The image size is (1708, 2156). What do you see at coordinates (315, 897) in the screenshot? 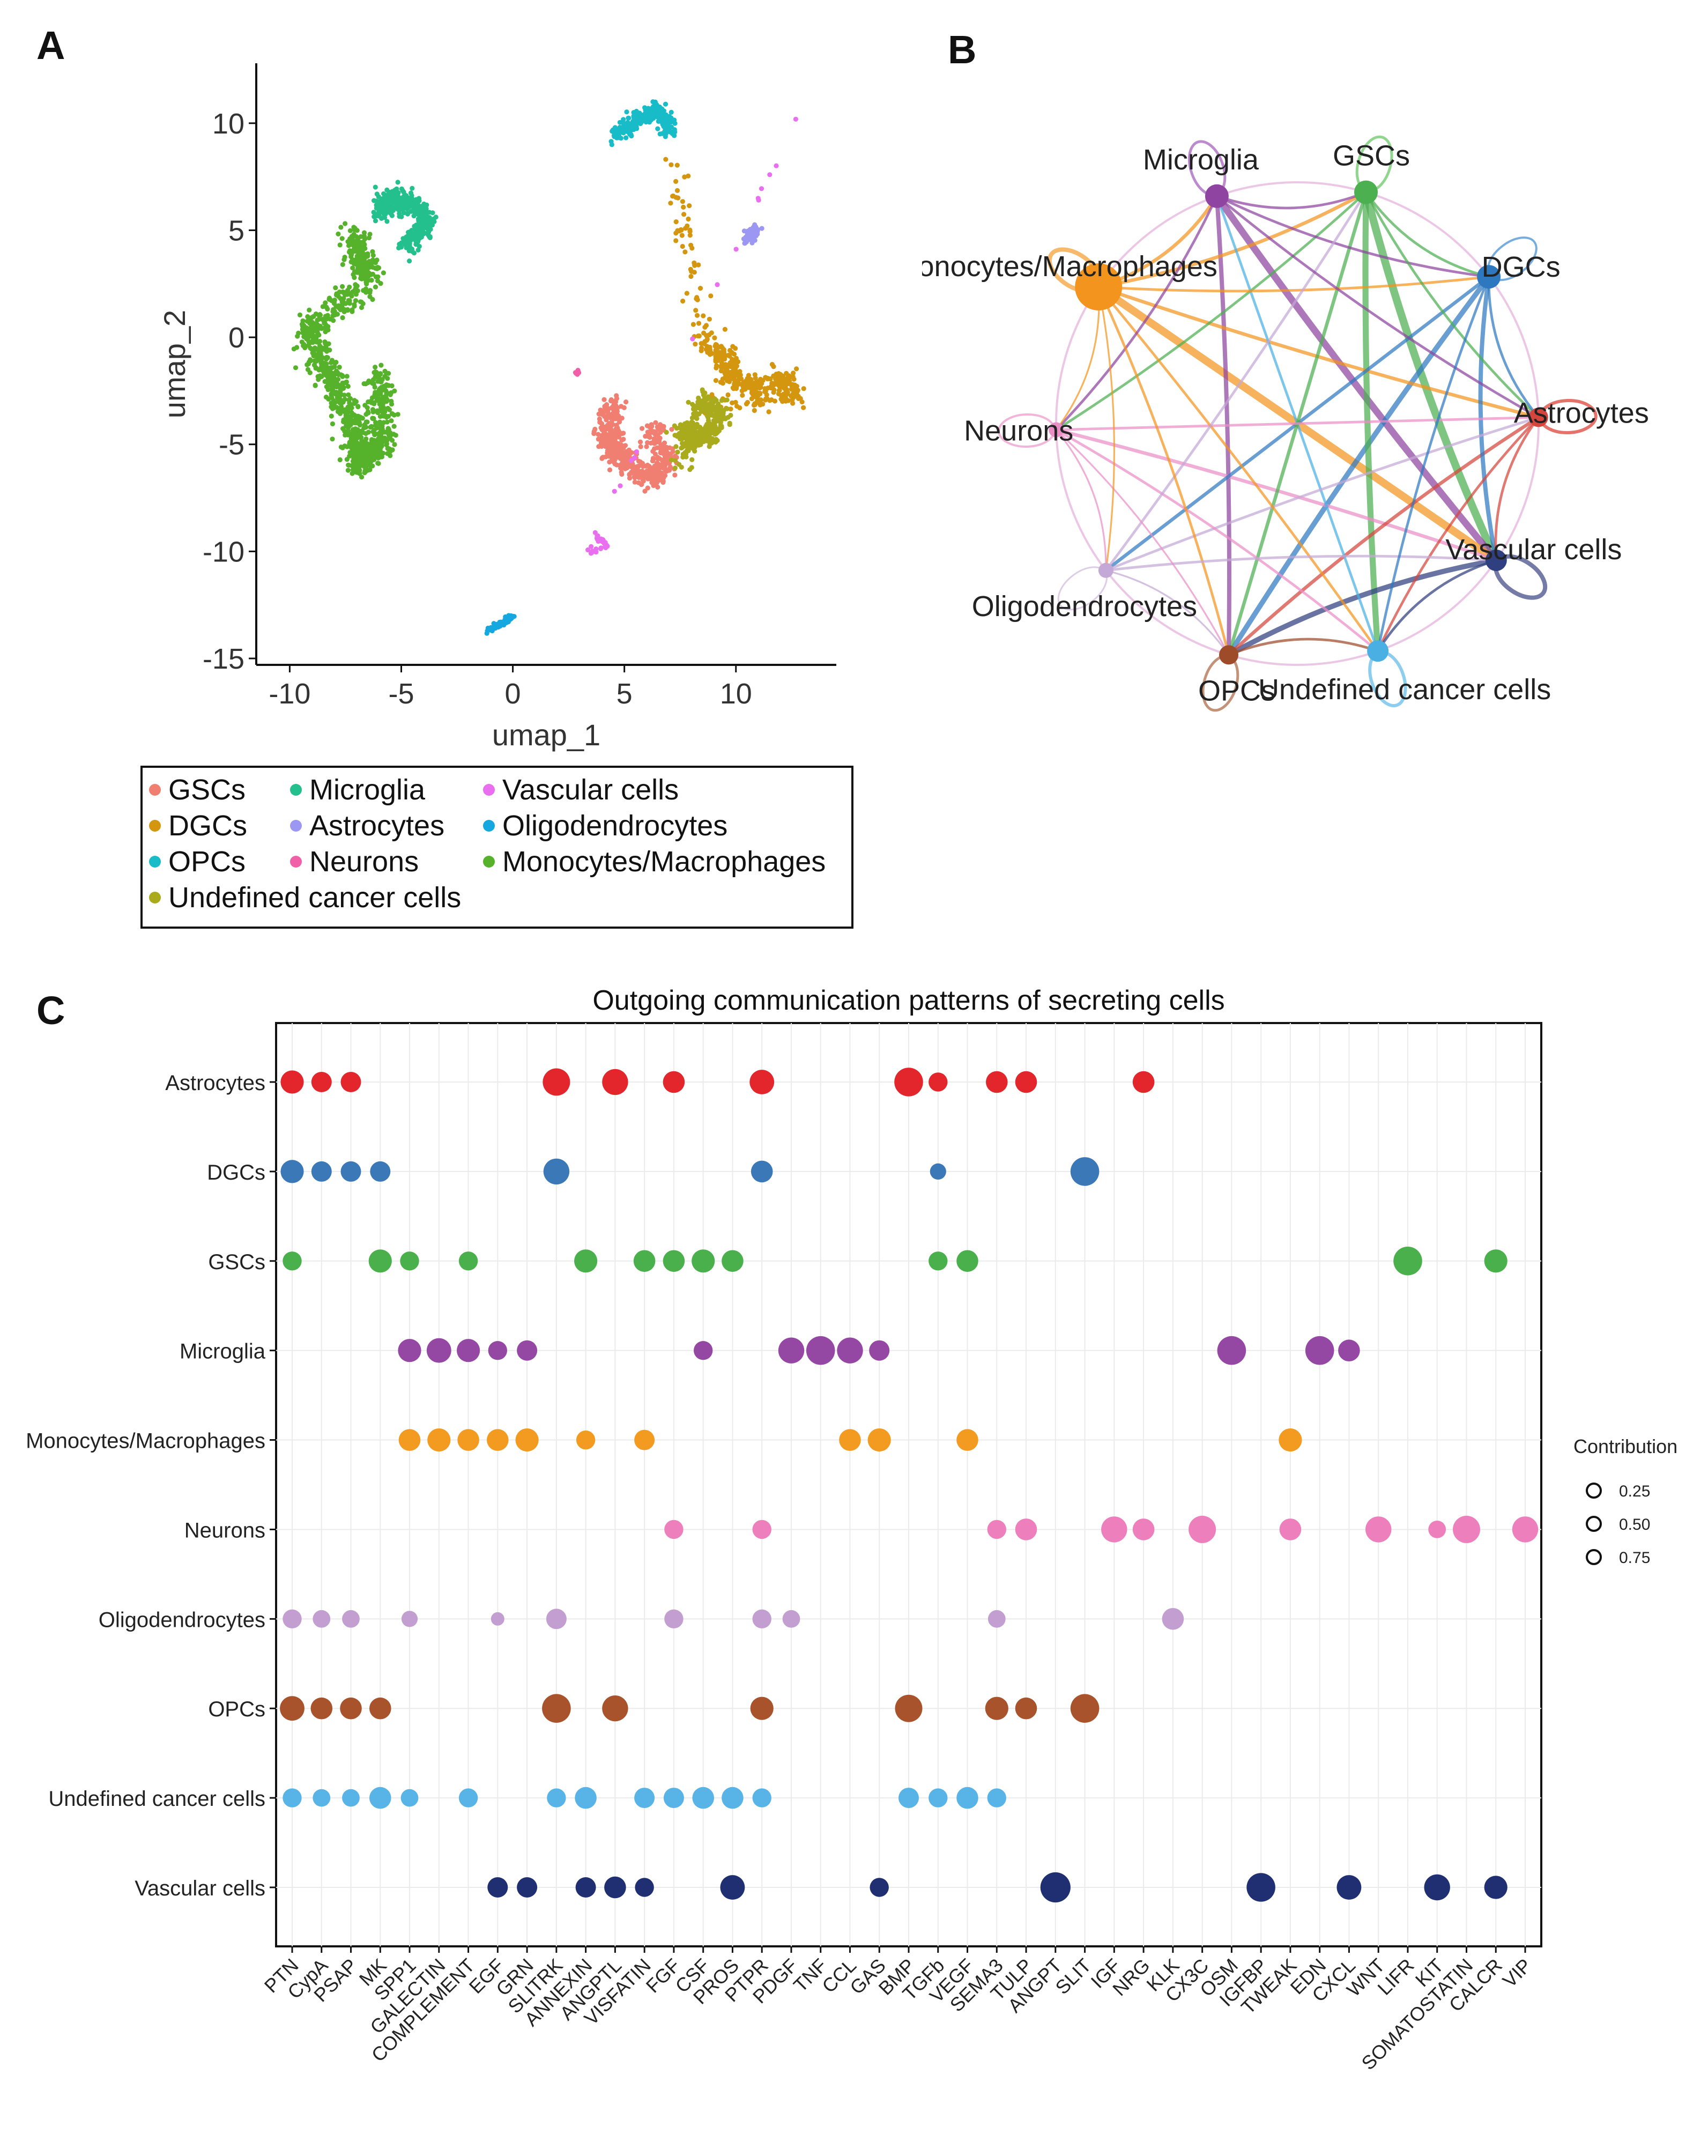
I see `legend-label: Undefined cancer cells` at bounding box center [315, 897].